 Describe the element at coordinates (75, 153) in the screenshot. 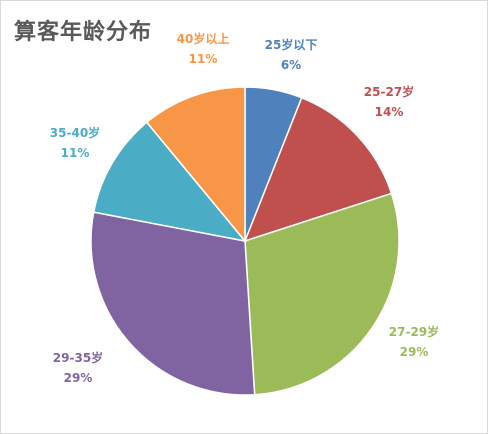

I see `slice-value-label-5: 11%` at that location.